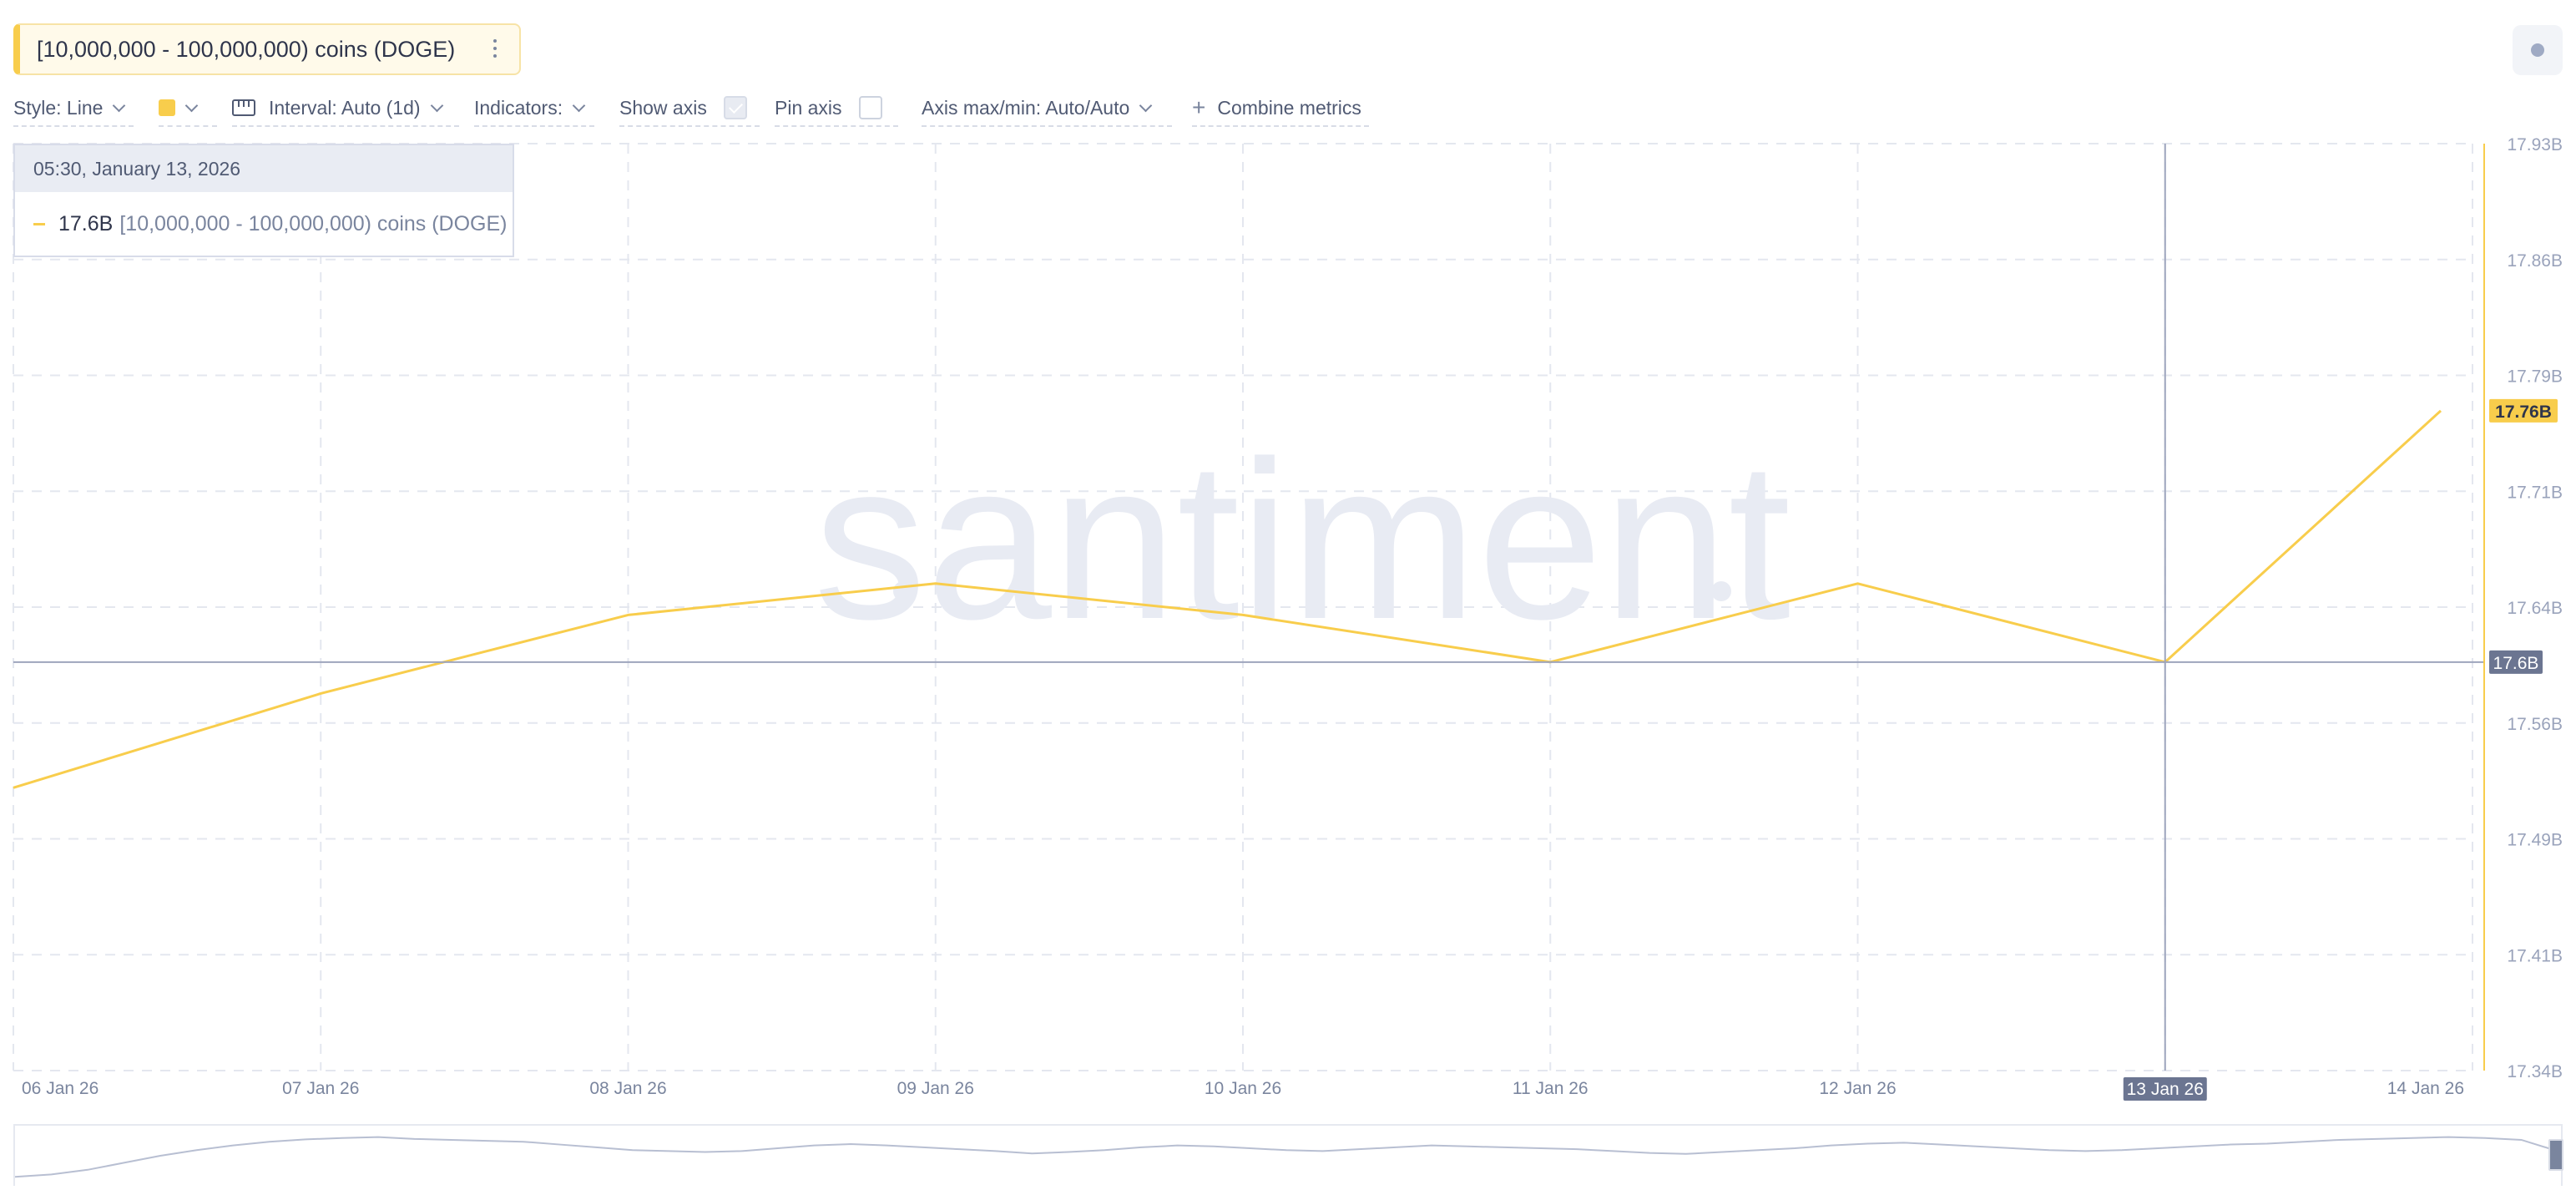 The width and height of the screenshot is (2576, 1190). I want to click on metric-name: [10,000,000 - 100,000,000) coins (DOGE), so click(246, 49).